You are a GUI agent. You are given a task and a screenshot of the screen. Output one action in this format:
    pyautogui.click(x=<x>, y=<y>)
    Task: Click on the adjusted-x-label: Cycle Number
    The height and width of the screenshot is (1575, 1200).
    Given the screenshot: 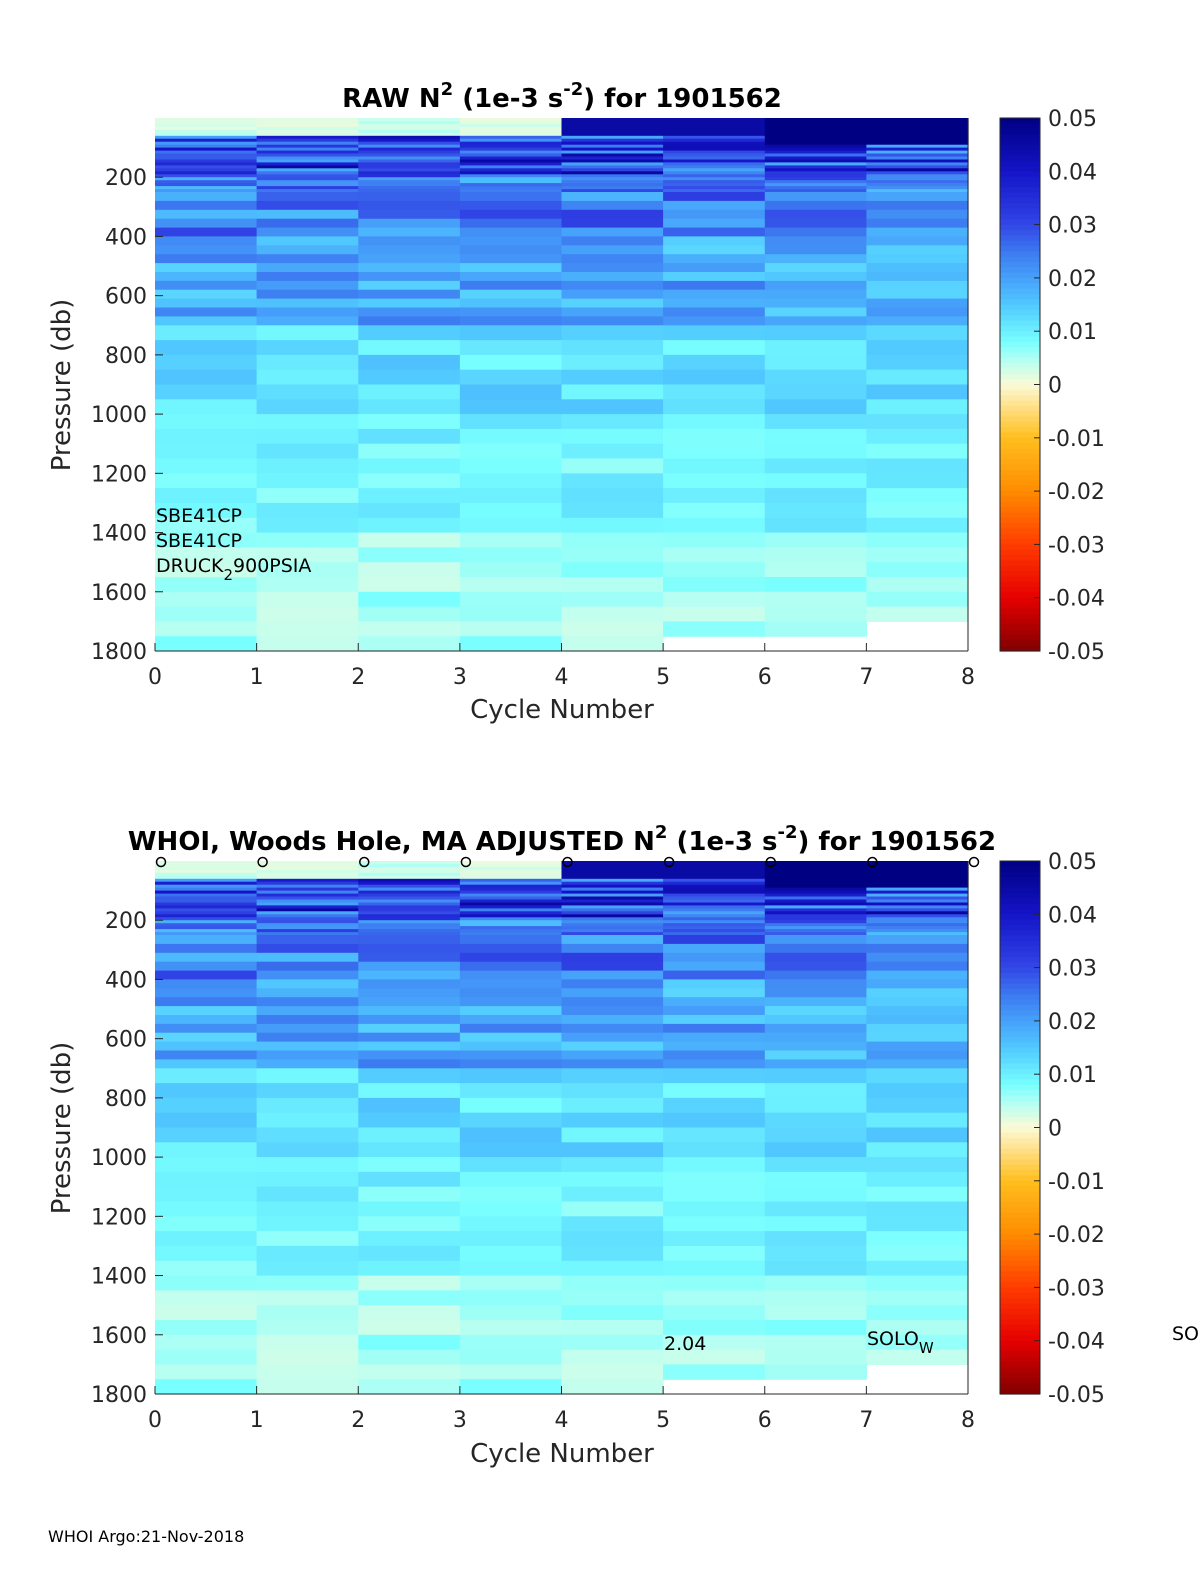 What is the action you would take?
    pyautogui.click(x=562, y=1454)
    